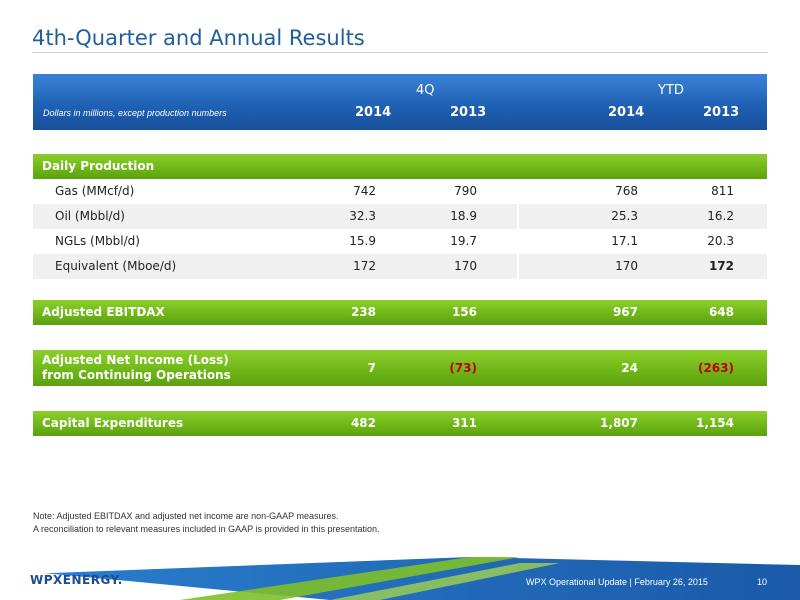 The width and height of the screenshot is (800, 600). What do you see at coordinates (464, 423) in the screenshot?
I see `cell: 311` at bounding box center [464, 423].